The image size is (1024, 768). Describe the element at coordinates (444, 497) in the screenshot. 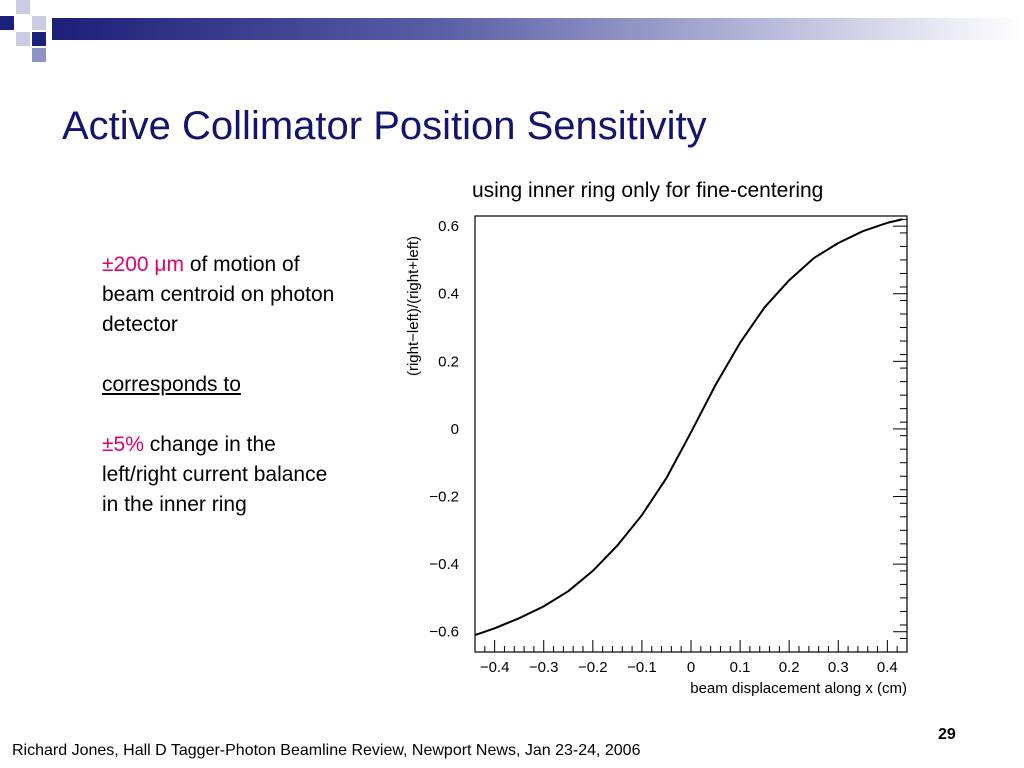

I see `y-tick-label: −0.2` at that location.